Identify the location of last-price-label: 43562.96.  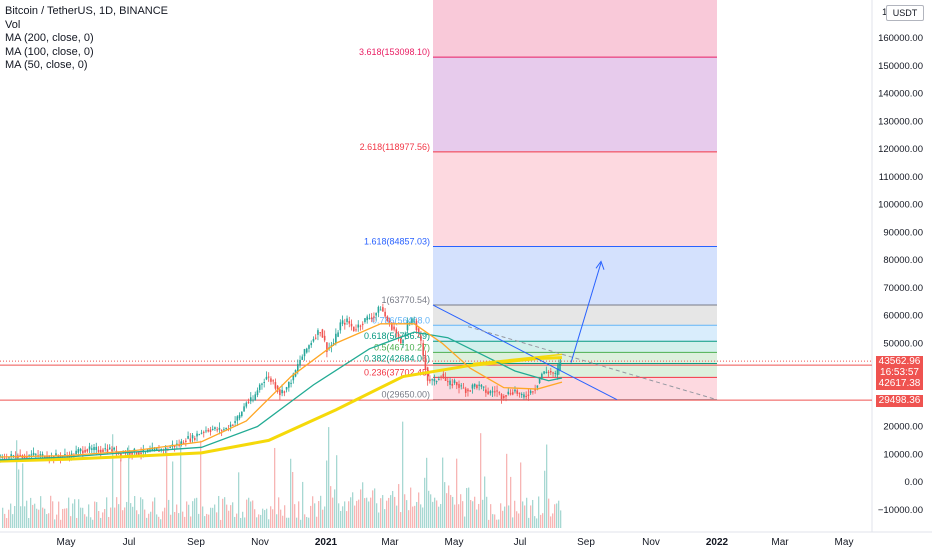
(899, 362).